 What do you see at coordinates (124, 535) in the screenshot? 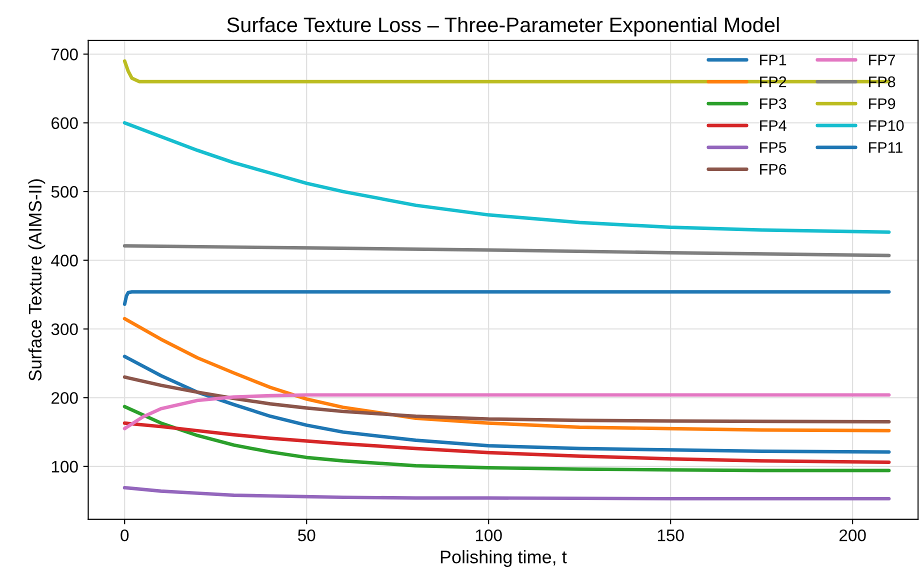
I see `x-tick-label: 0` at bounding box center [124, 535].